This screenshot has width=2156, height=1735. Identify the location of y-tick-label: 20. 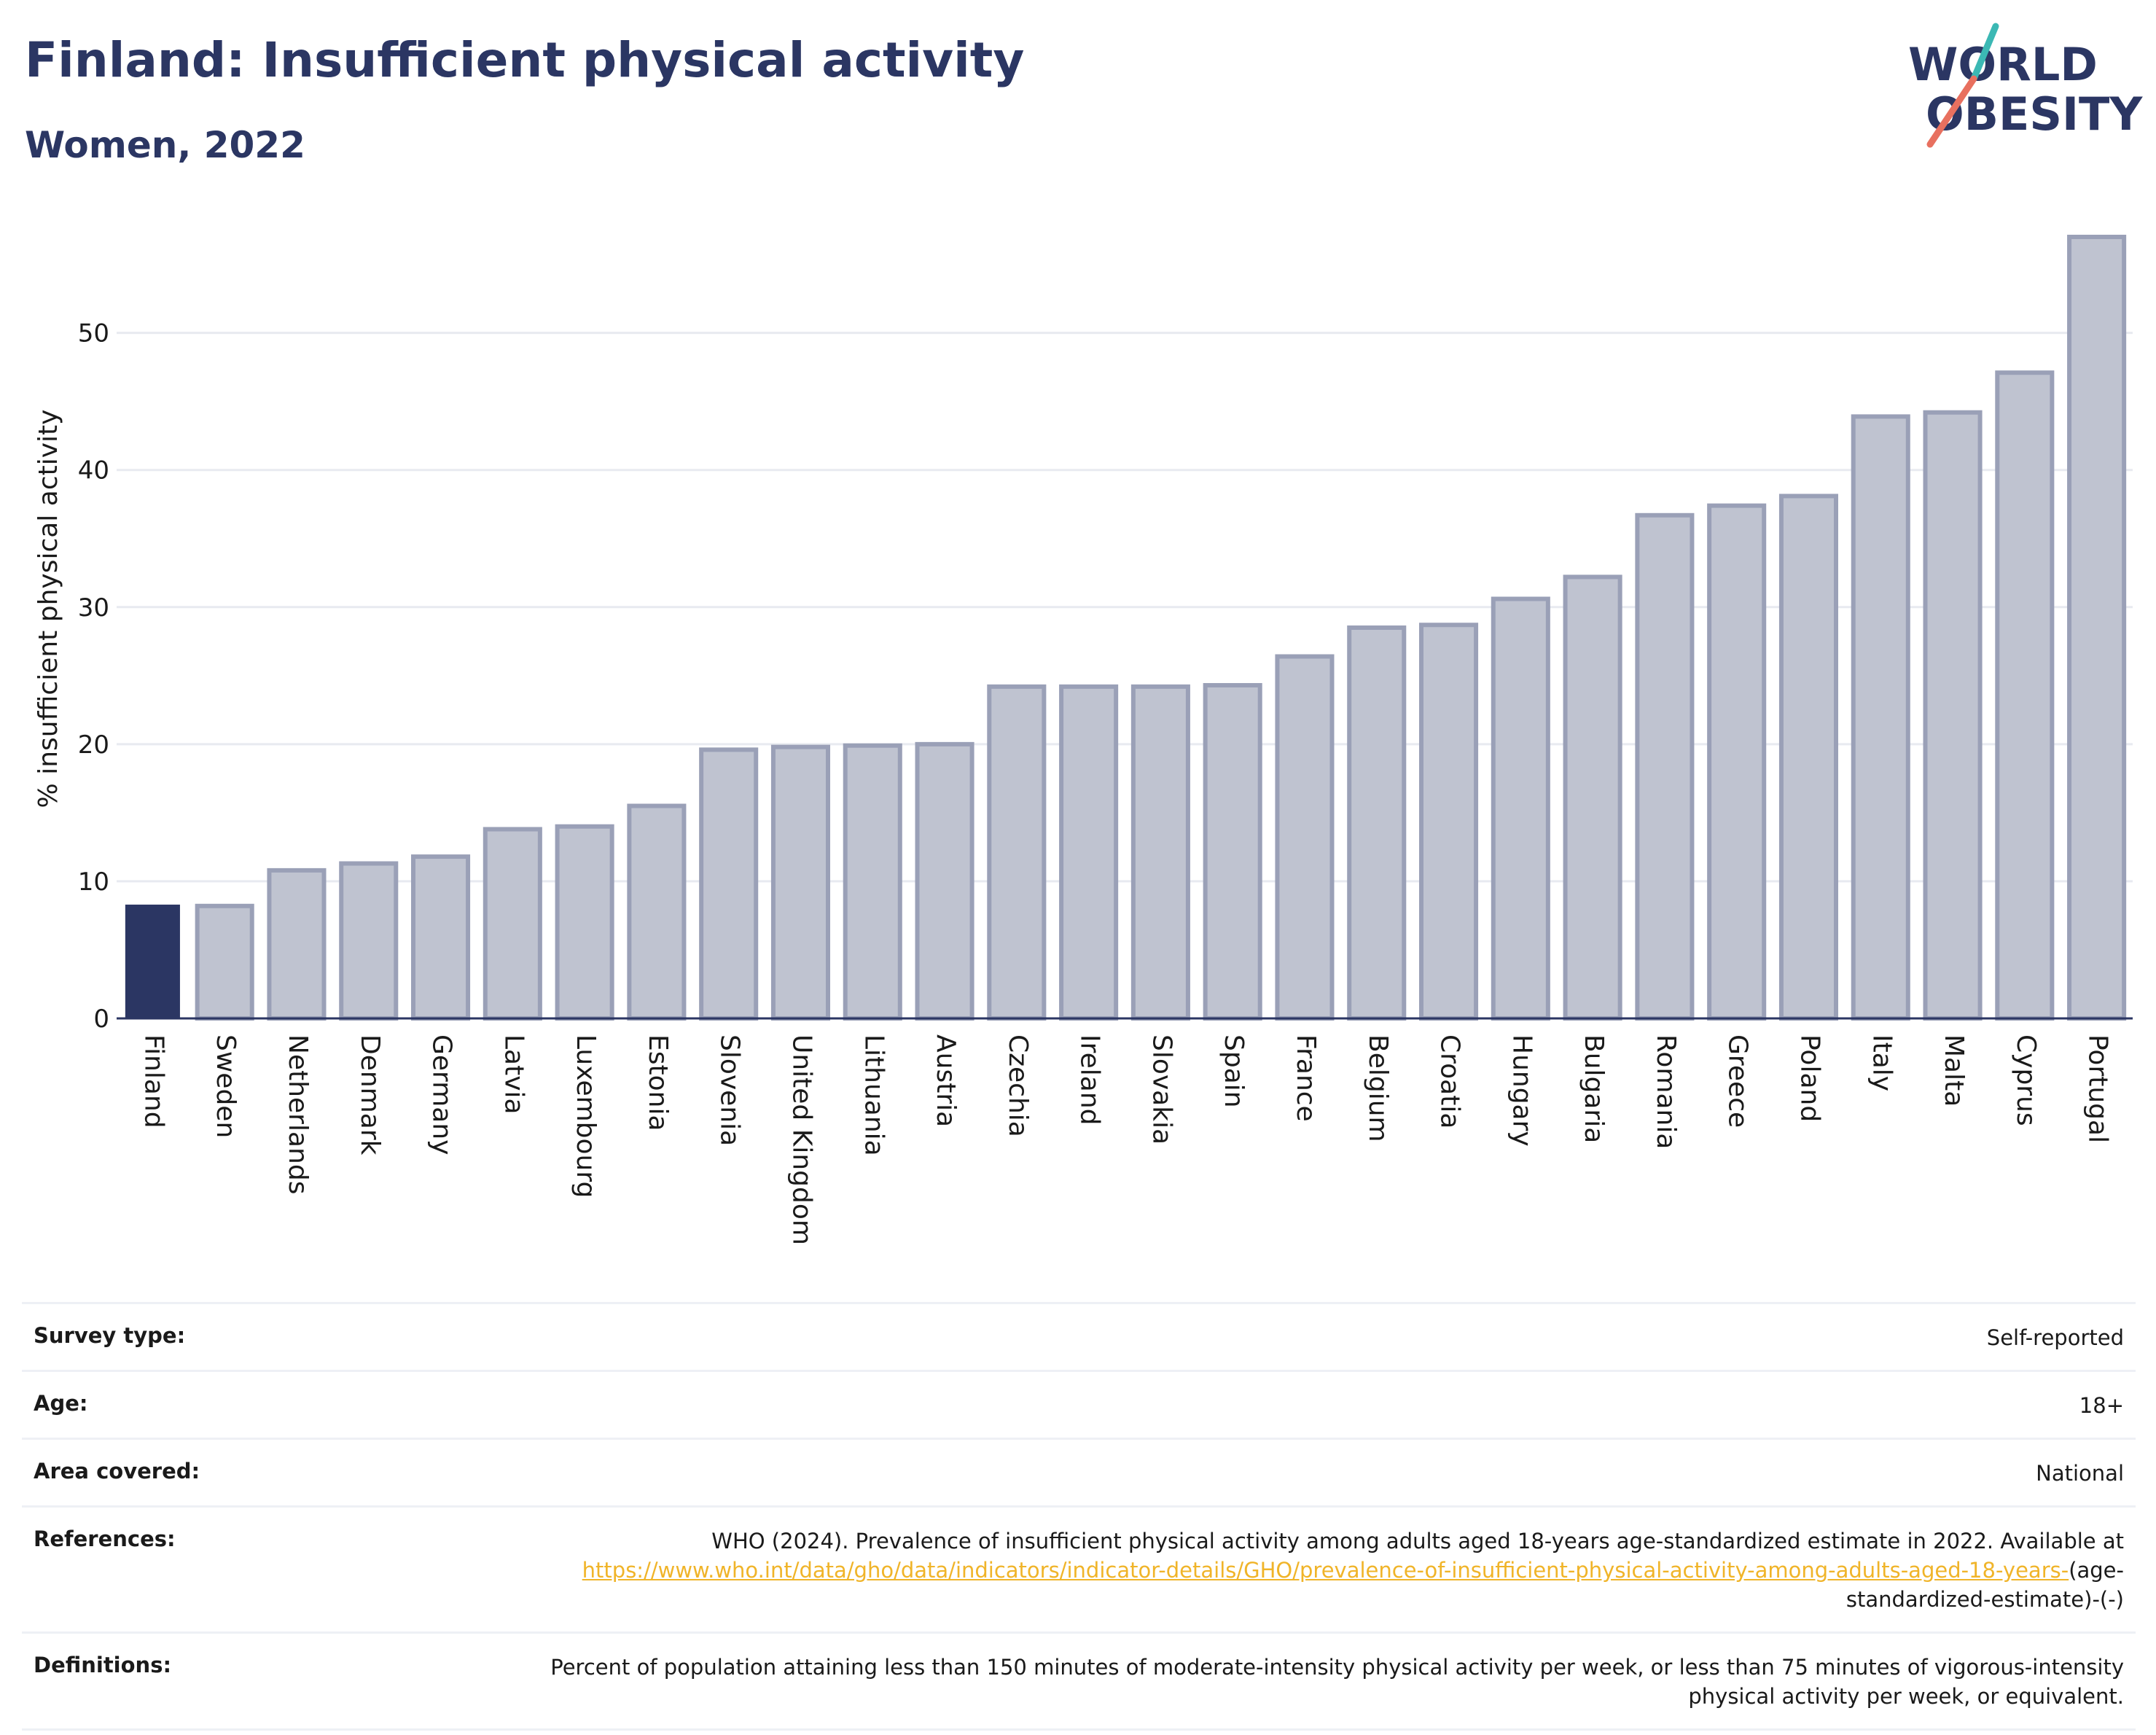
(94, 745).